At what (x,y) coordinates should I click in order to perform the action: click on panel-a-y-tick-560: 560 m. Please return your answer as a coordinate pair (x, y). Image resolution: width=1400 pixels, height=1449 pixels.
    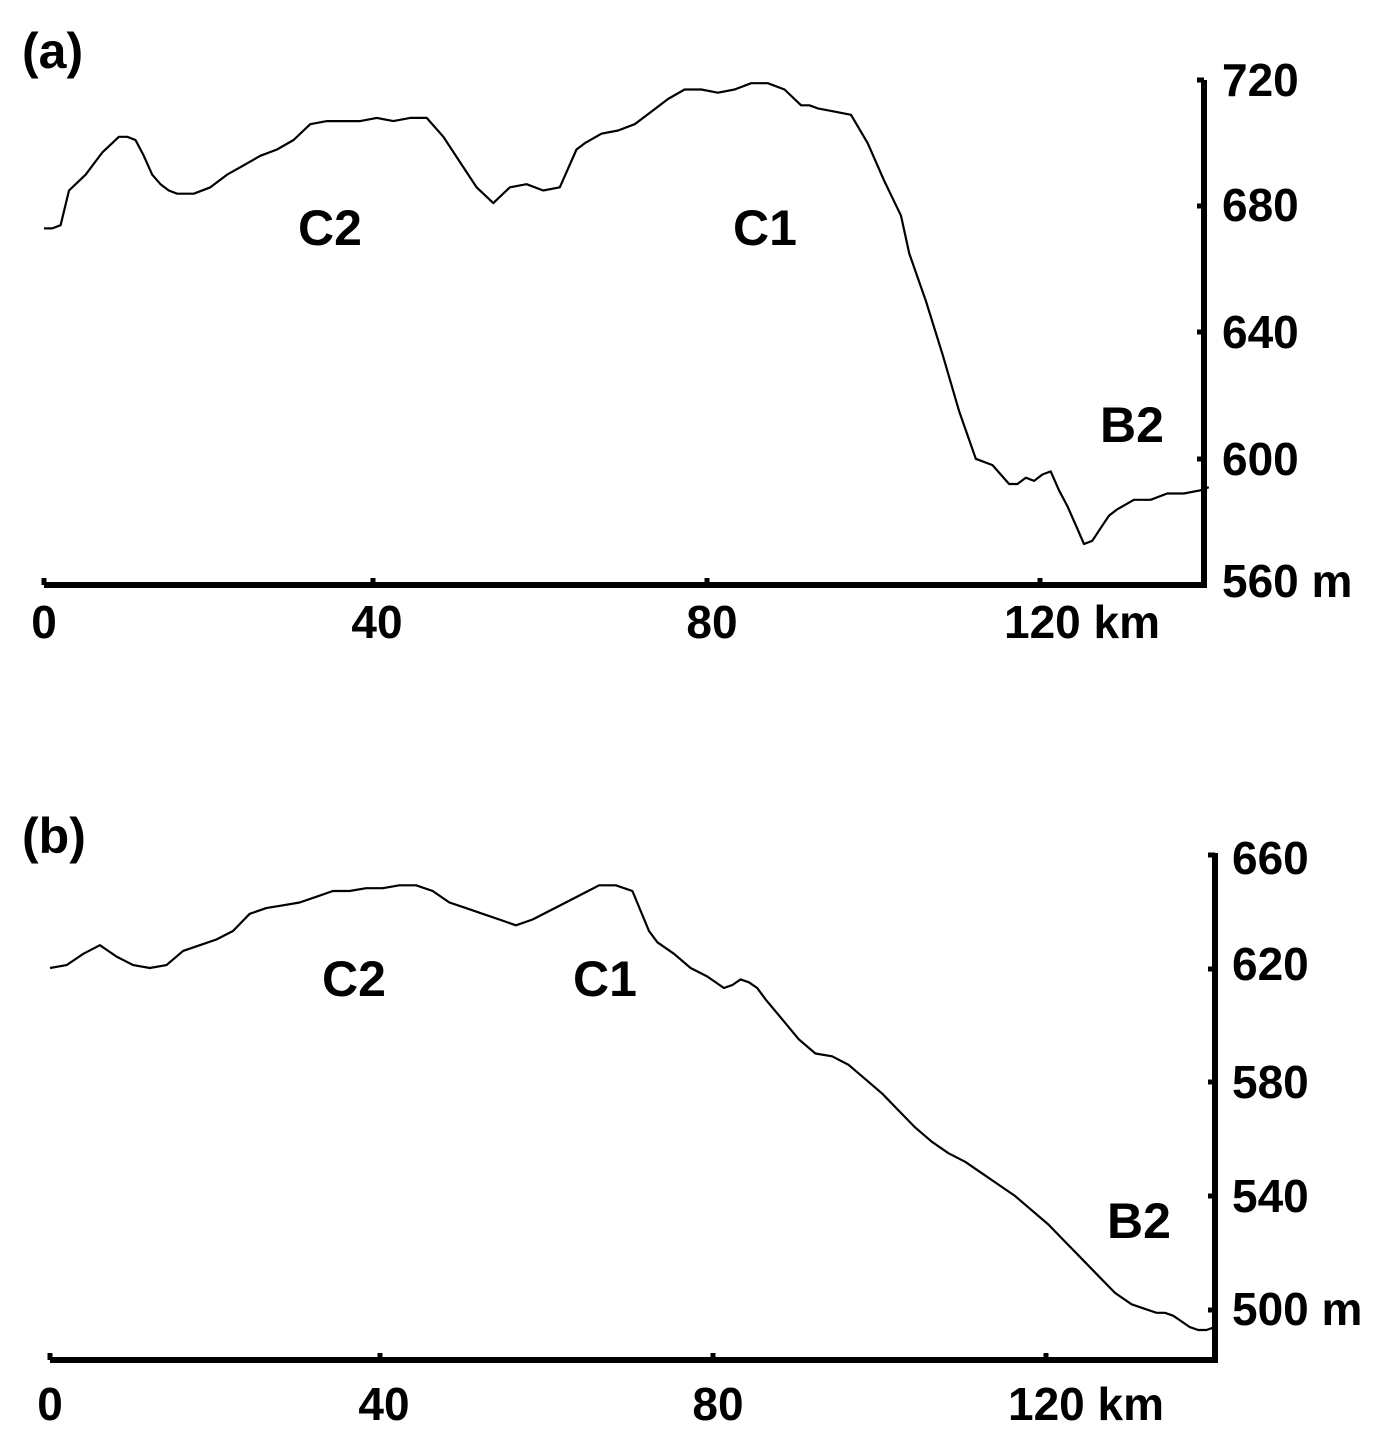
    Looking at the image, I should click on (1287, 581).